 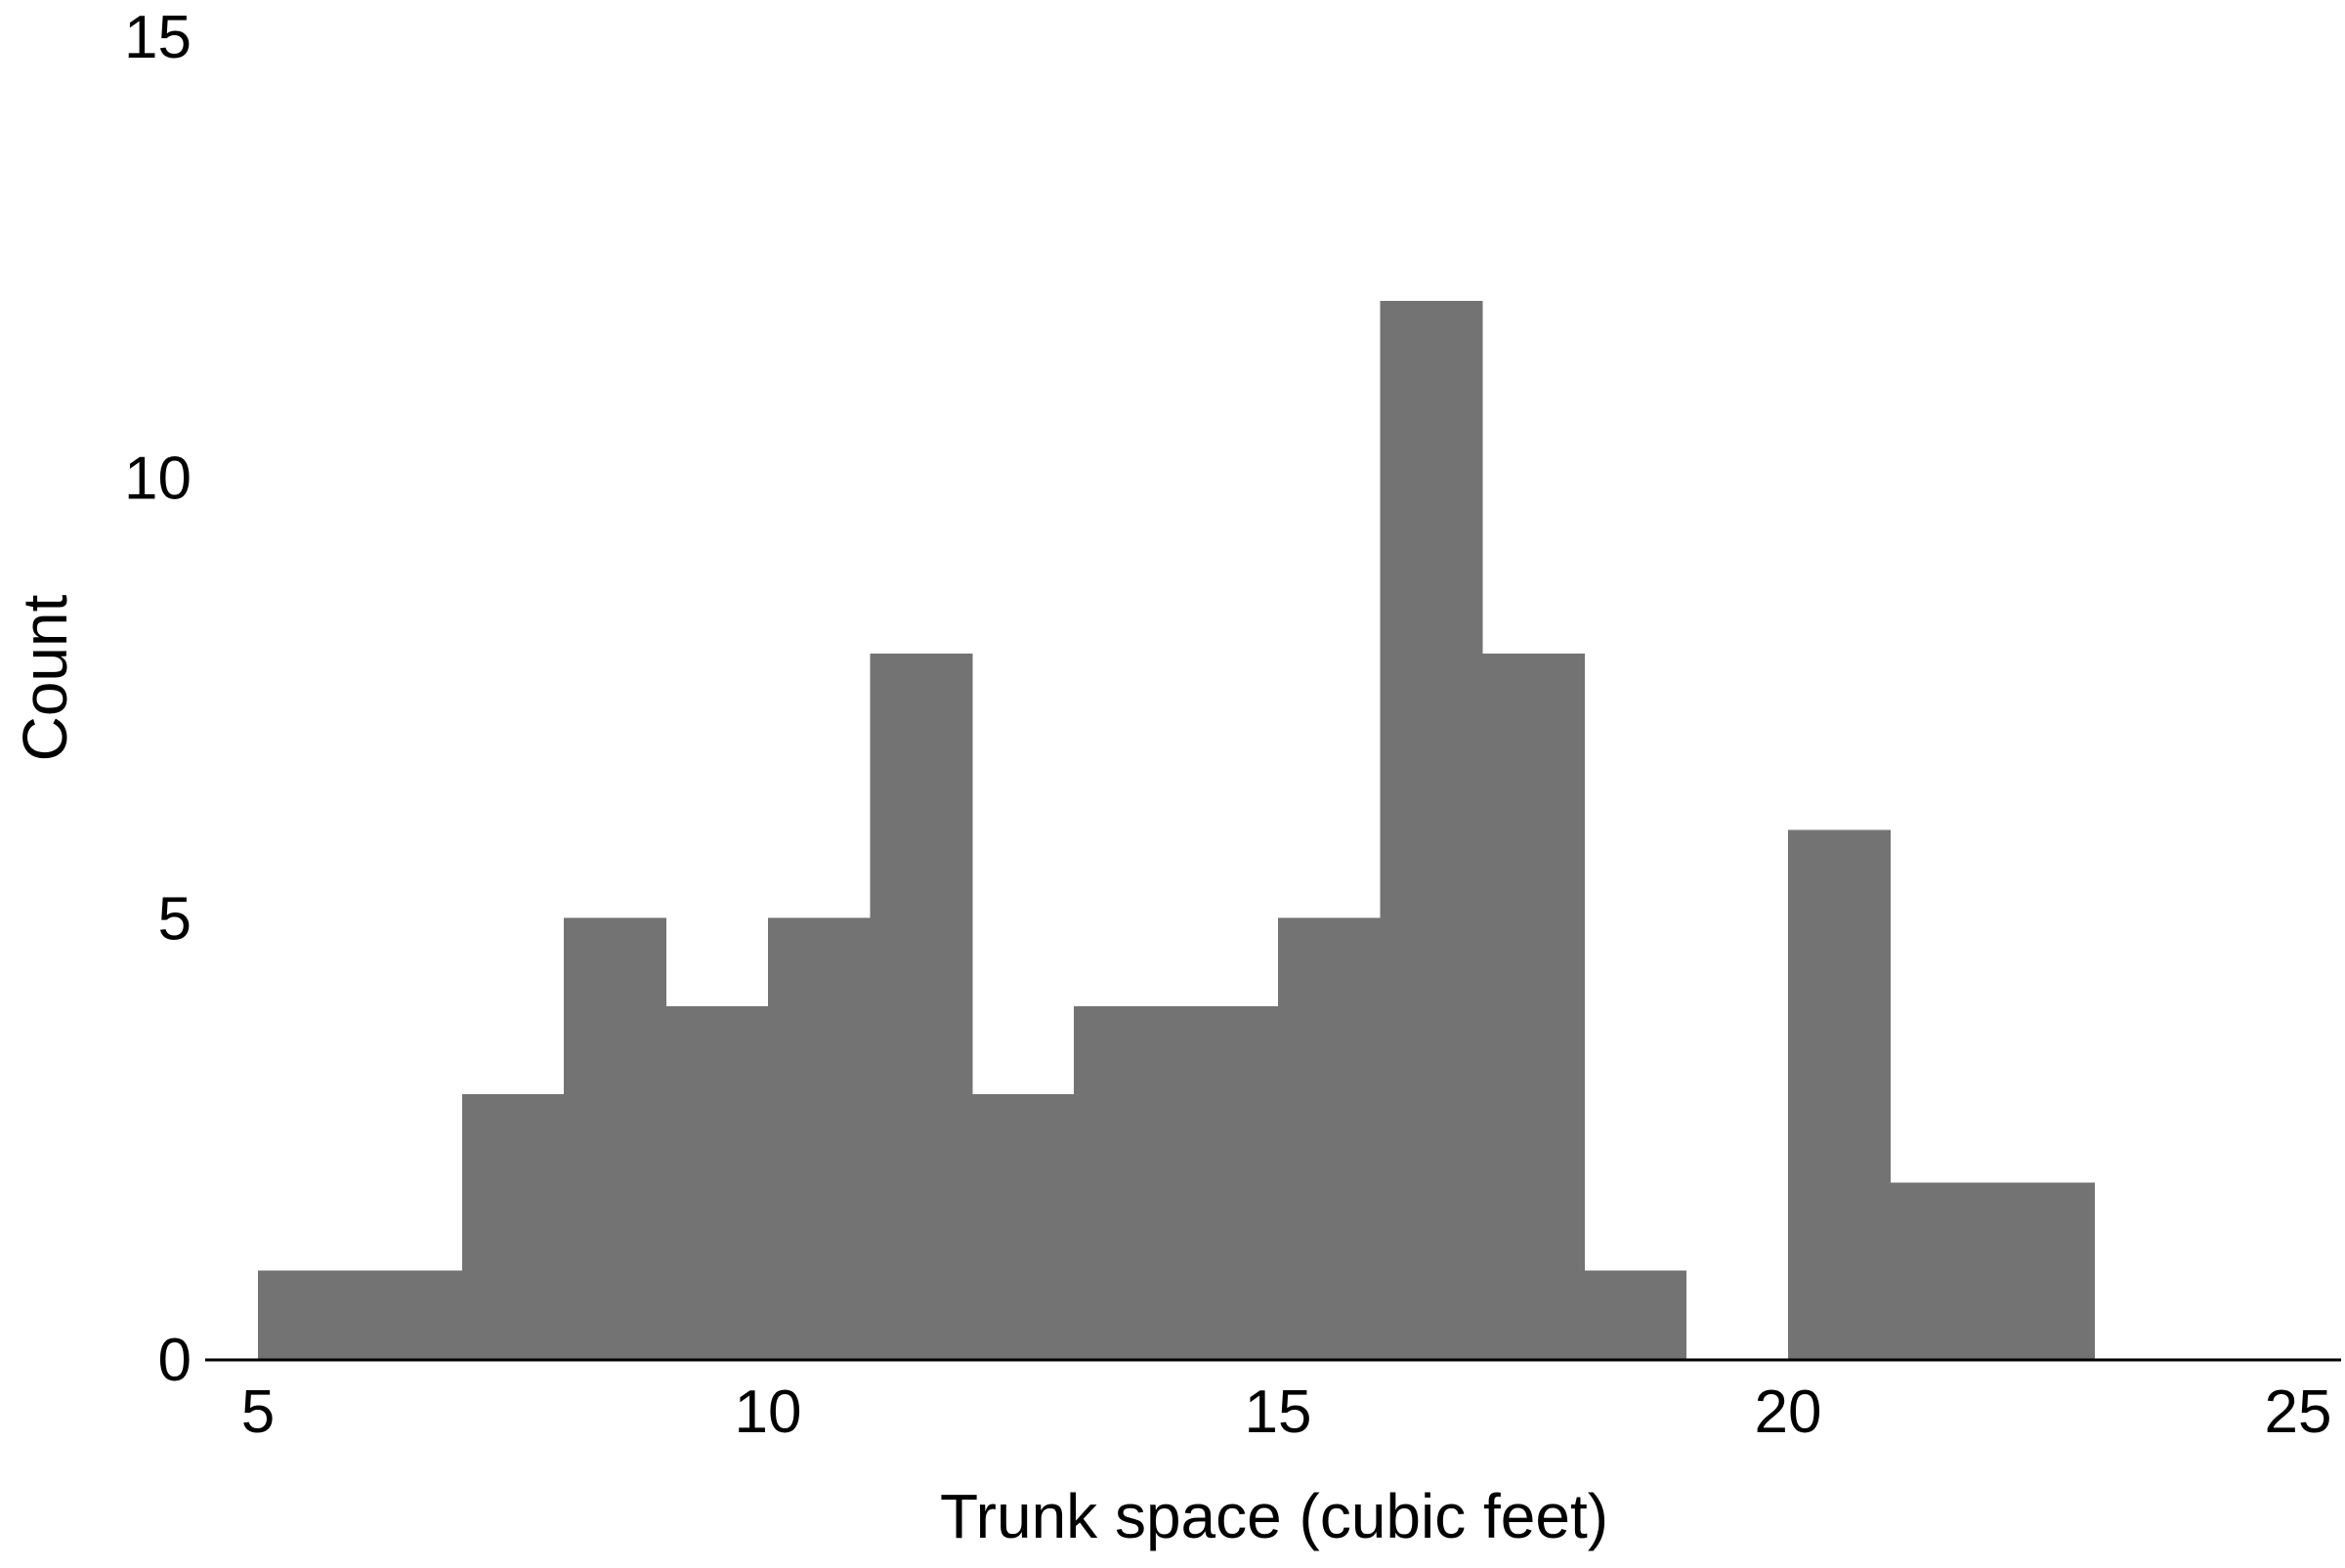 What do you see at coordinates (1274, 1516) in the screenshot?
I see `x-axis-label: Trunk space (cubic feet)` at bounding box center [1274, 1516].